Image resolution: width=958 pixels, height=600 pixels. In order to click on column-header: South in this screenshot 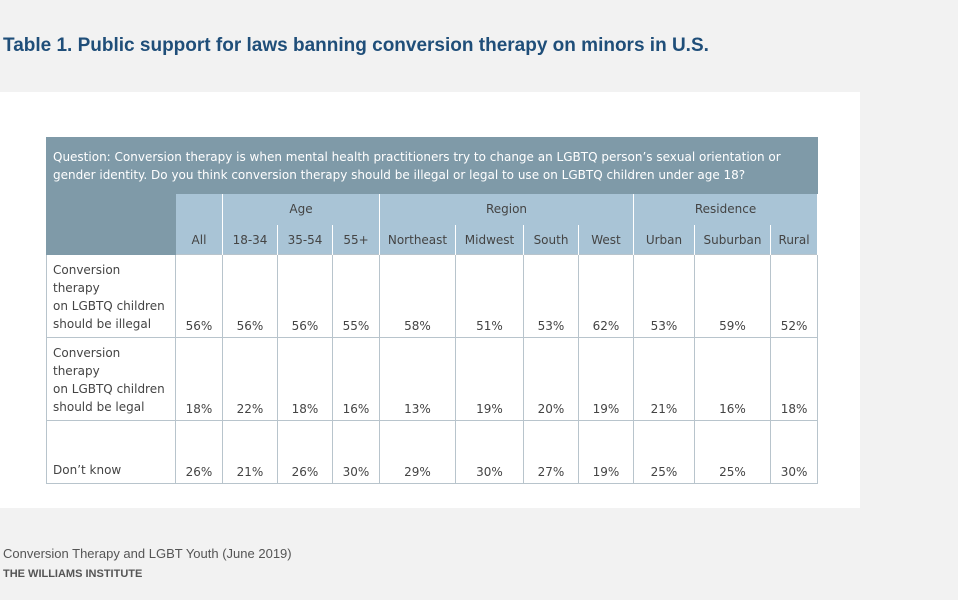, I will do `click(551, 239)`.